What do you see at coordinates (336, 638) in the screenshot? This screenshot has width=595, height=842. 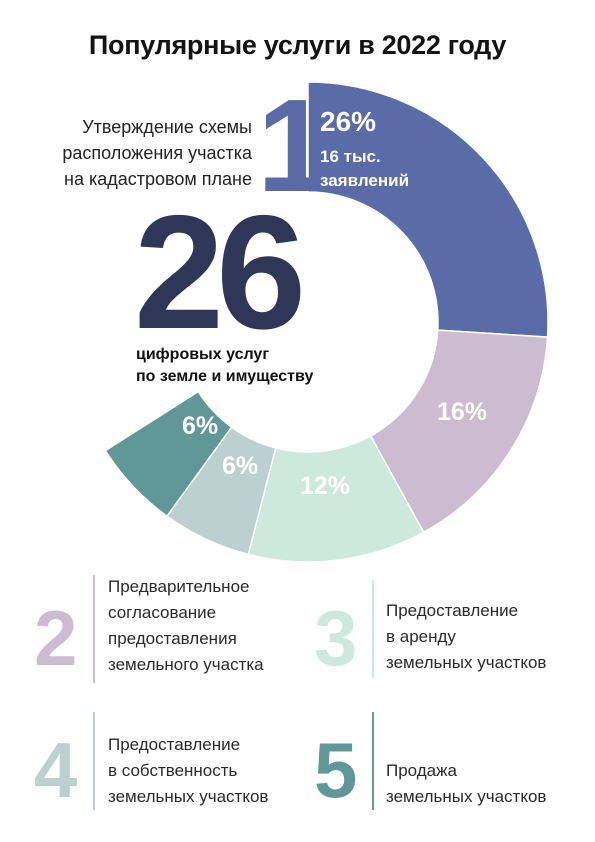 I see `service-rank-3: 3` at bounding box center [336, 638].